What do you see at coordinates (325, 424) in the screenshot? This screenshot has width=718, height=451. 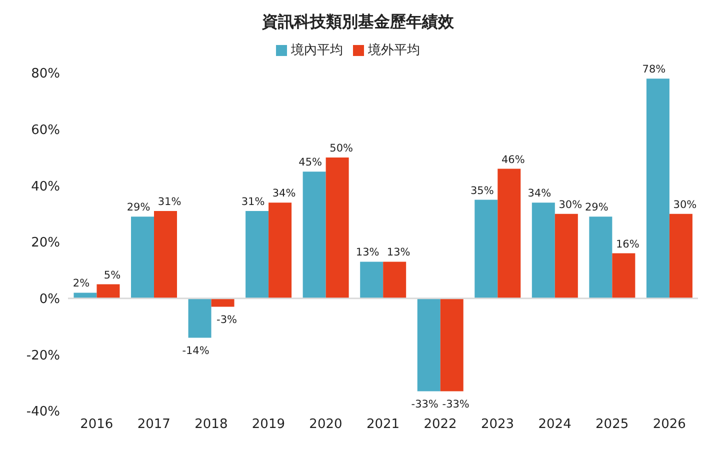 I see `x-tick-label: 2020` at bounding box center [325, 424].